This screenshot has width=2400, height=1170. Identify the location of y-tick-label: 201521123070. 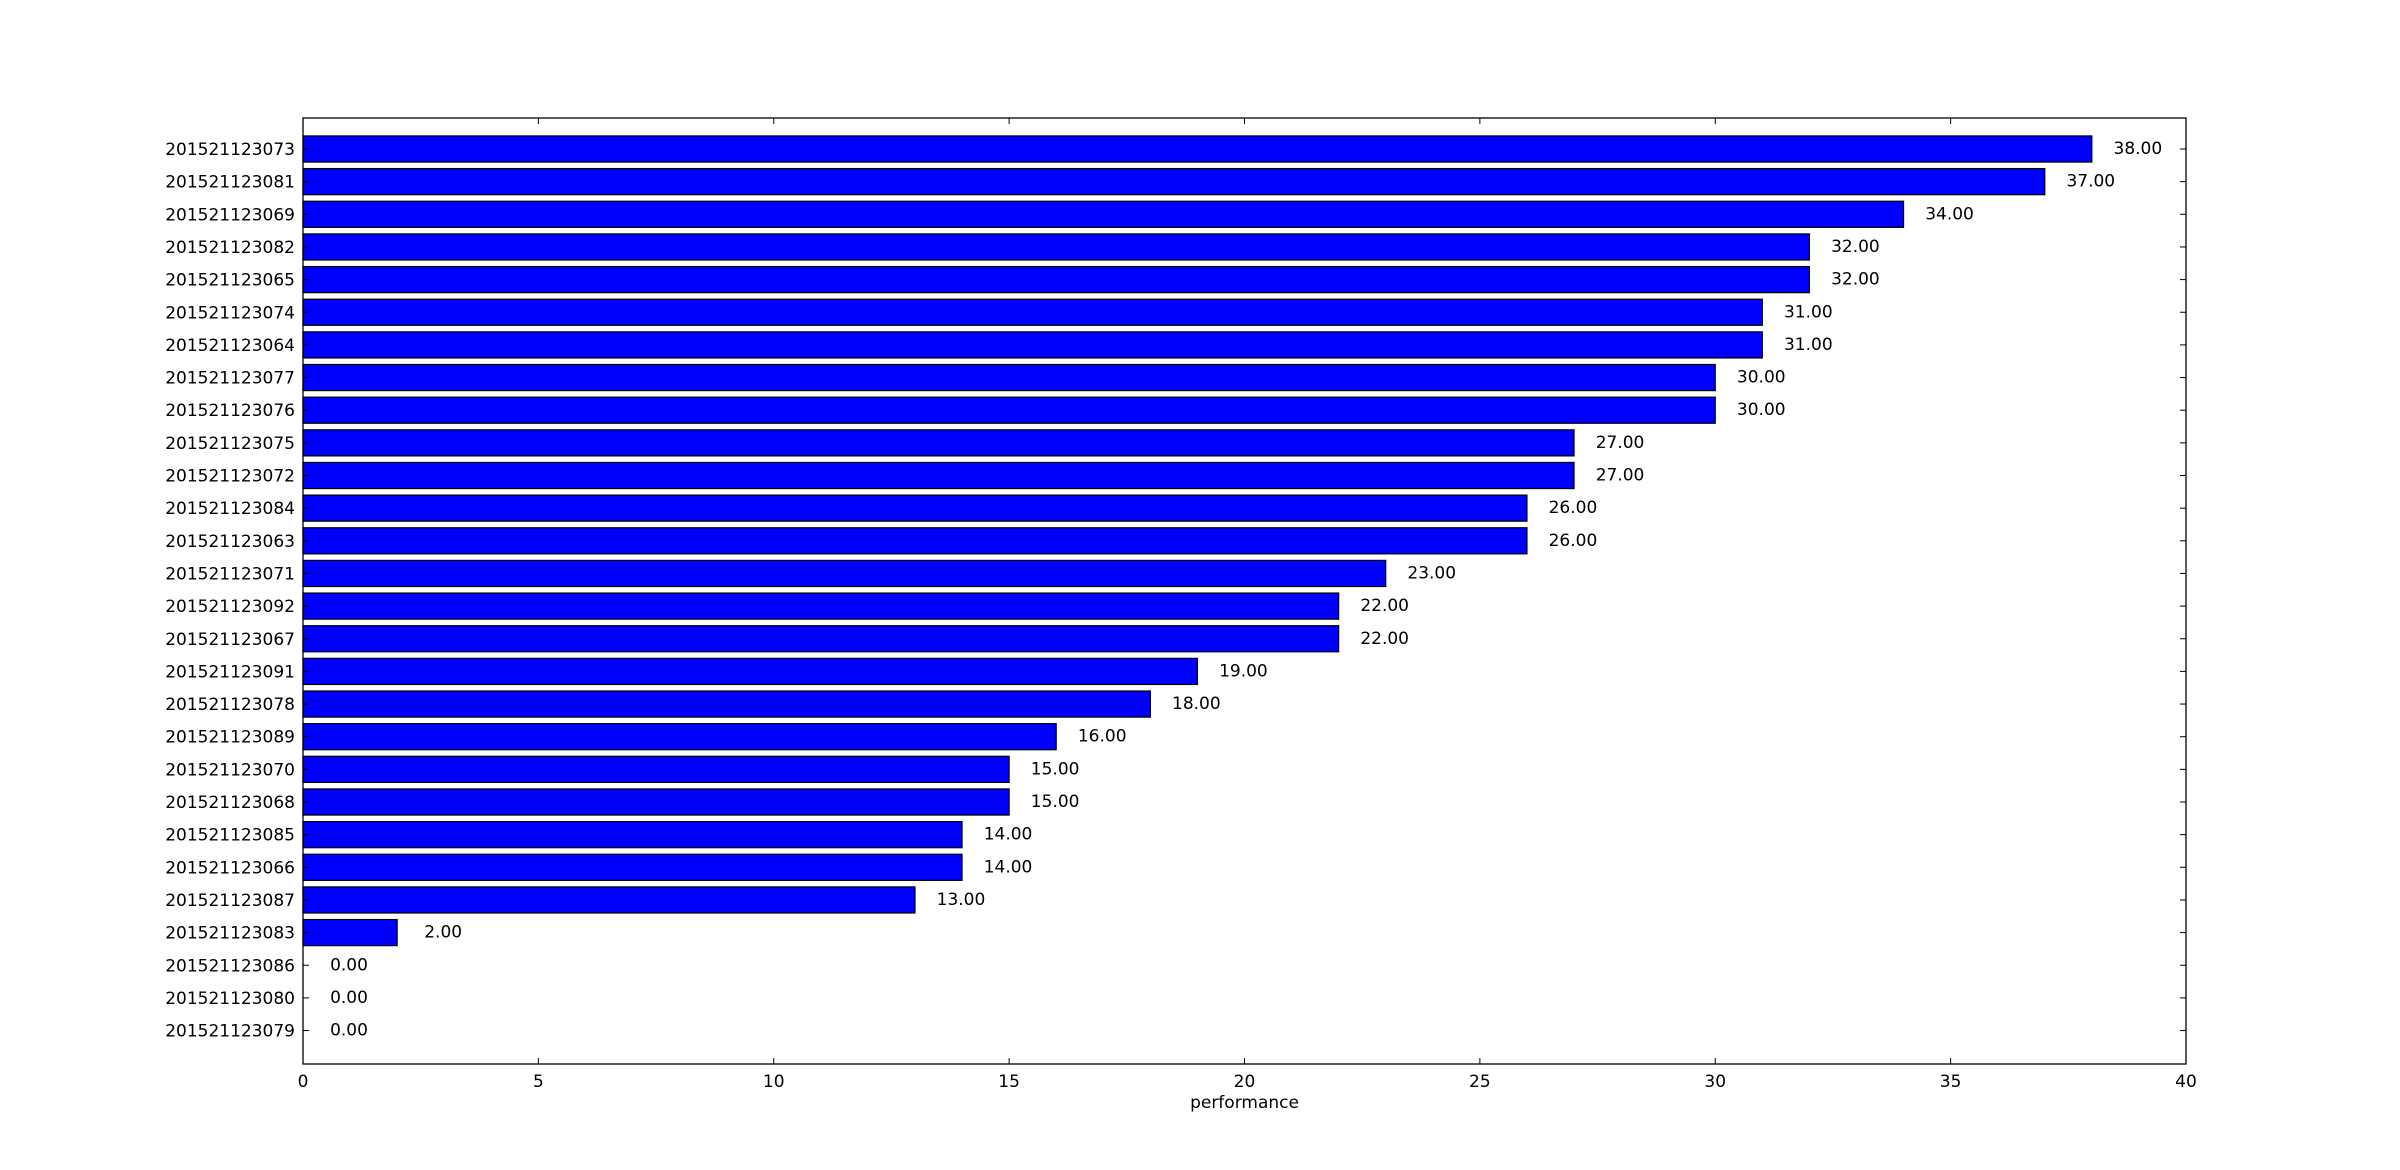
(230, 770).